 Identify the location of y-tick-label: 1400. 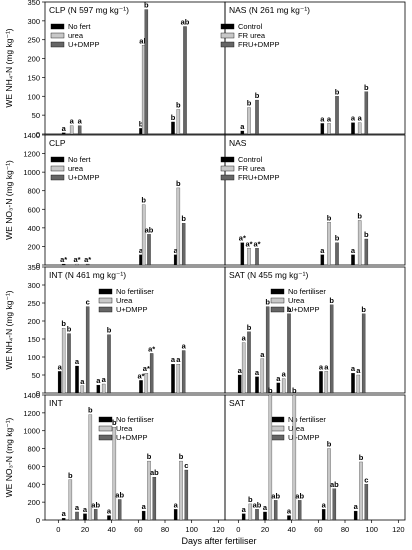
(31, 395).